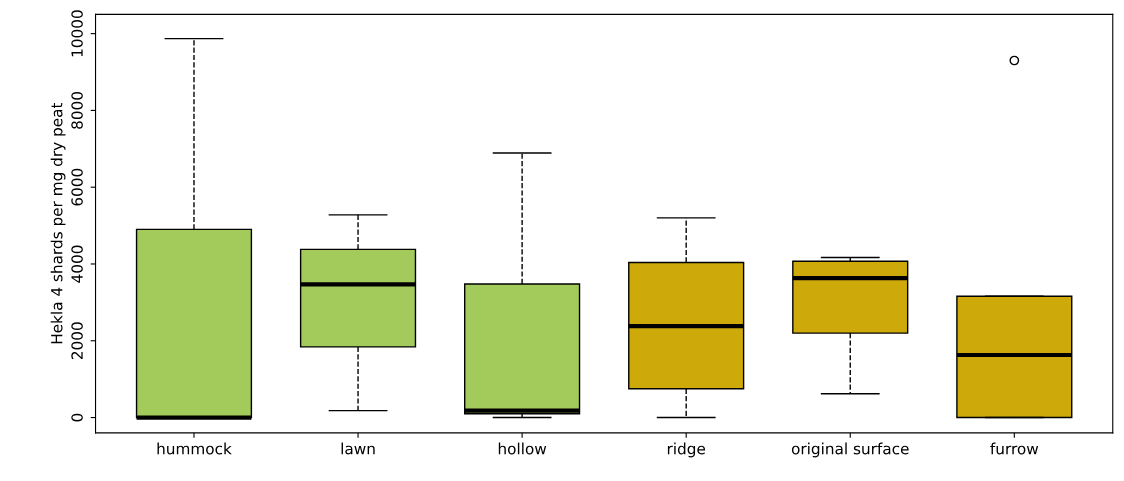 This screenshot has width=1124, height=481. Describe the element at coordinates (1014, 448) in the screenshot. I see `x-tick-label: furrow` at that location.